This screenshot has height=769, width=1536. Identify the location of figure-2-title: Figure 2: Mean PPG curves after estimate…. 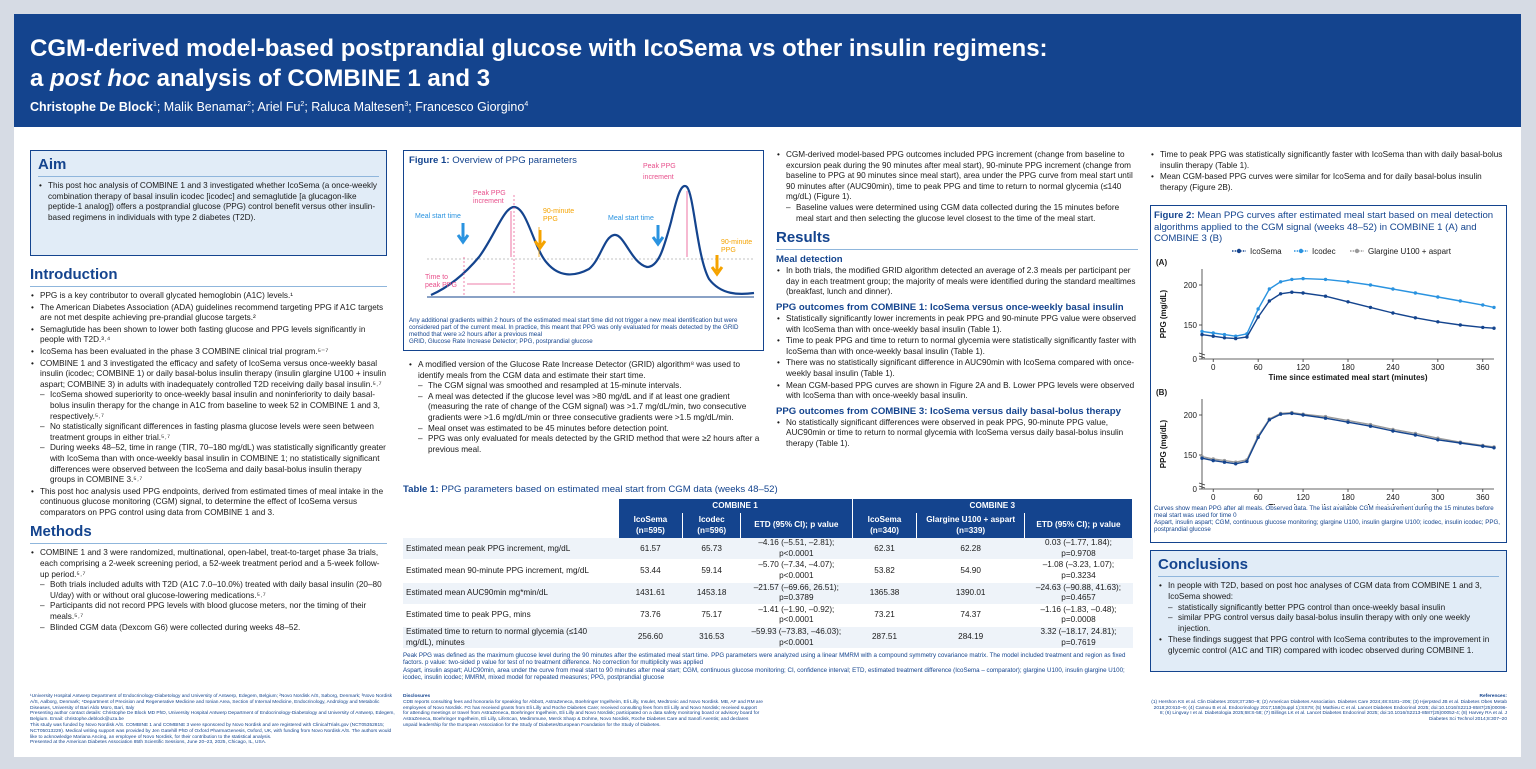
(1328, 227).